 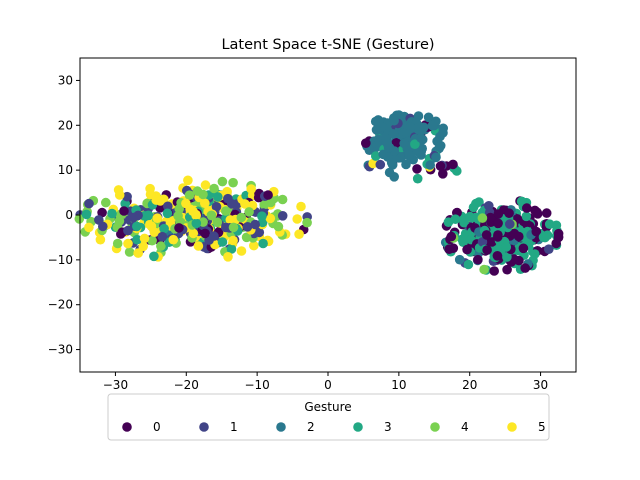 What do you see at coordinates (542, 427) in the screenshot?
I see `legend-label: 5` at bounding box center [542, 427].